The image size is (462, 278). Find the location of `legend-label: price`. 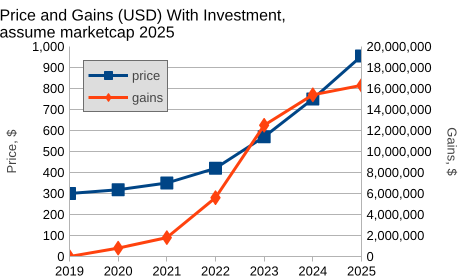

legend-label: price is located at coordinates (146, 75).